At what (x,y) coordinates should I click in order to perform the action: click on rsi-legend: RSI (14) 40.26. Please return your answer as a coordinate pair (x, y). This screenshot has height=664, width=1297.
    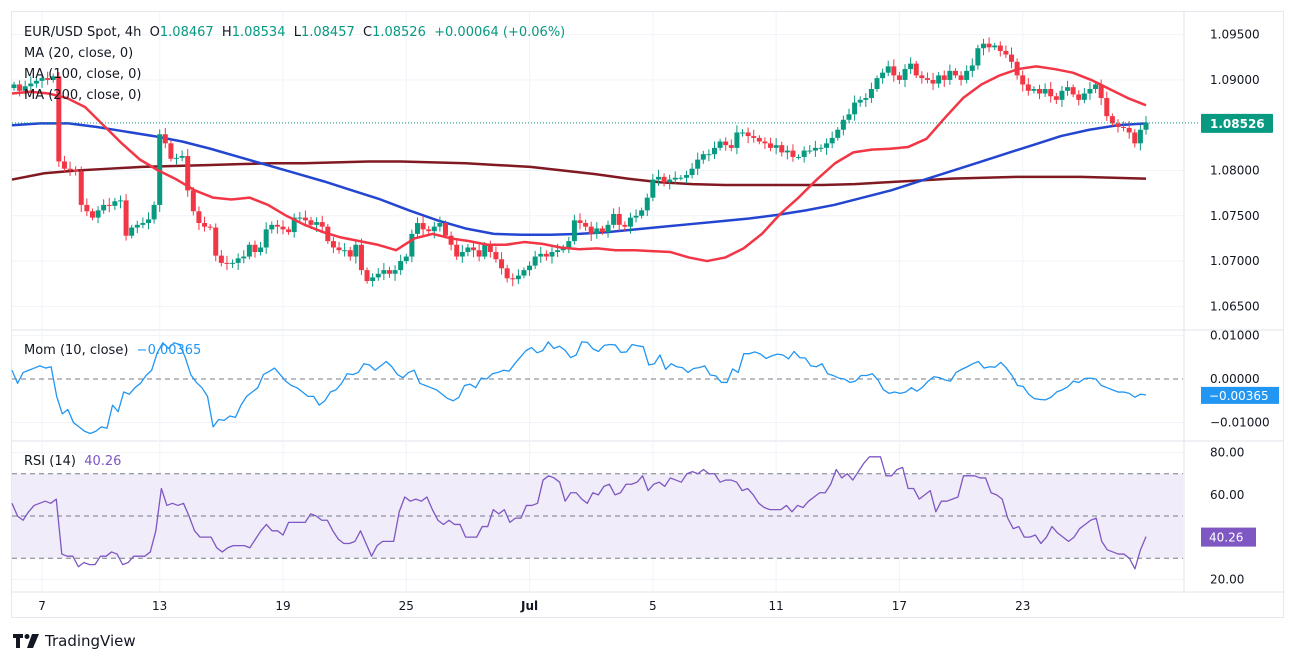
    Looking at the image, I should click on (72, 462).